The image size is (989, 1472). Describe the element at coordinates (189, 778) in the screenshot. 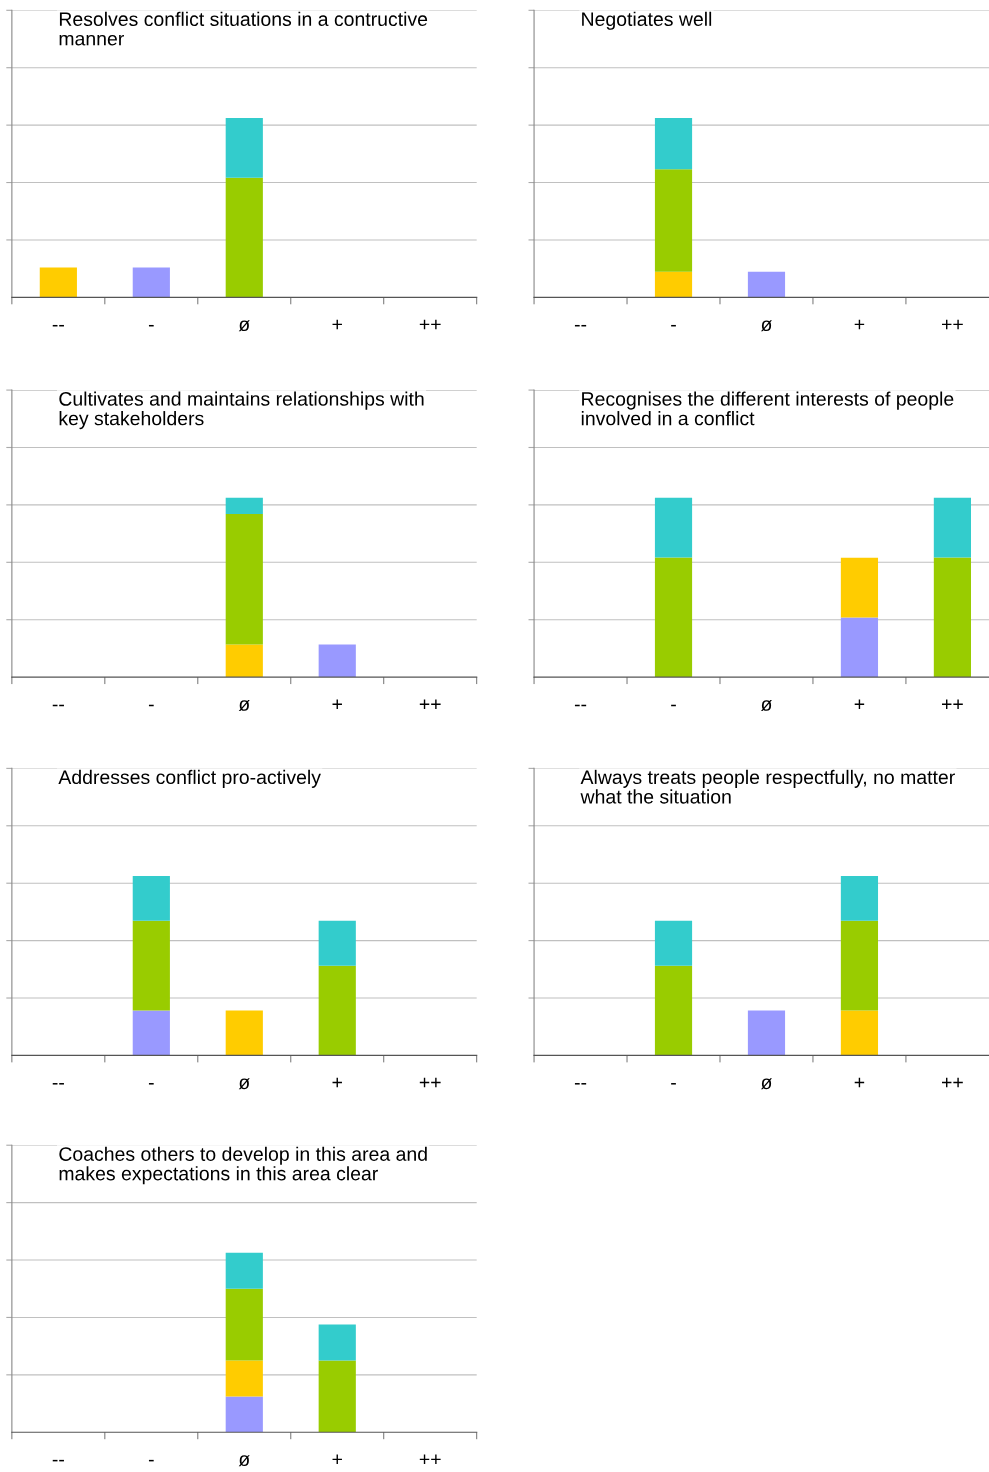

I see `chart-title: Addresses conflict pro-actively` at that location.